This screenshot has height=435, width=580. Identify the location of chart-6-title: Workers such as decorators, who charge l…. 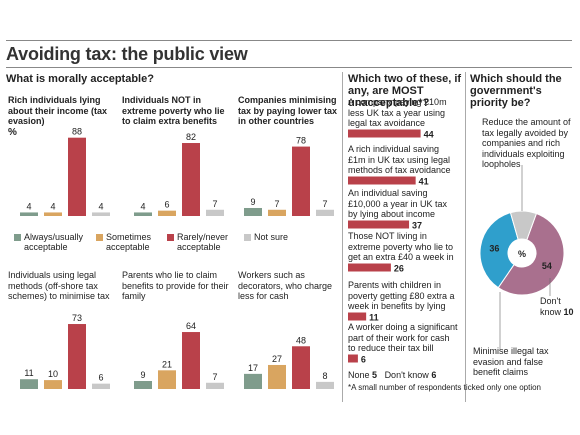
(285, 285).